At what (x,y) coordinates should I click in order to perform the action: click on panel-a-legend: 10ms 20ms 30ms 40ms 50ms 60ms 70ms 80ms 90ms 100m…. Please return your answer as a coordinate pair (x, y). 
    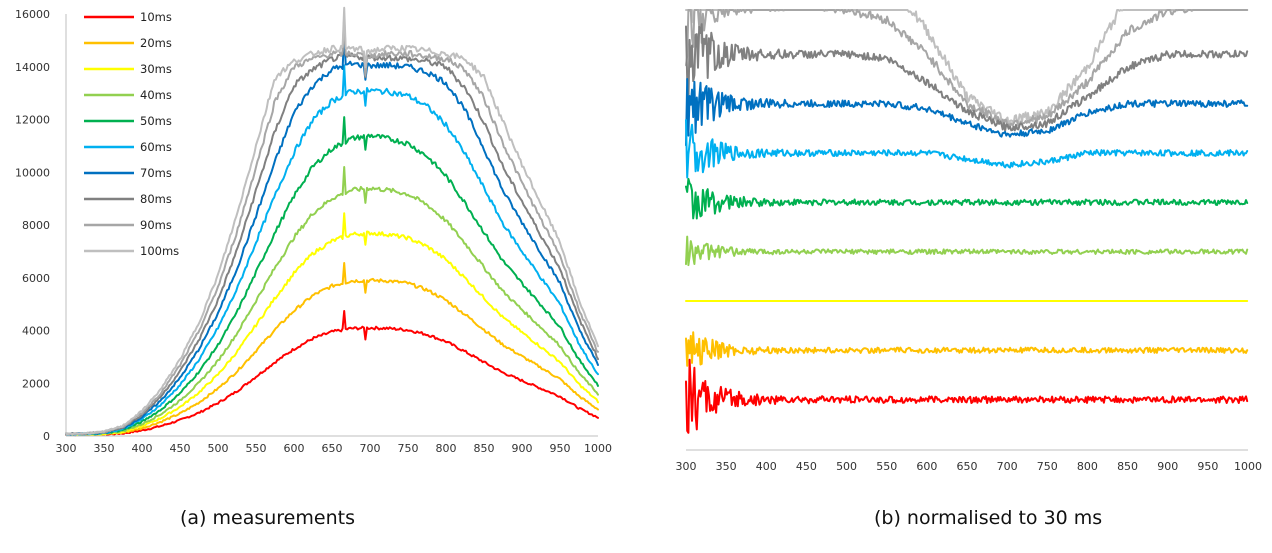
    Looking at the image, I should click on (131, 134).